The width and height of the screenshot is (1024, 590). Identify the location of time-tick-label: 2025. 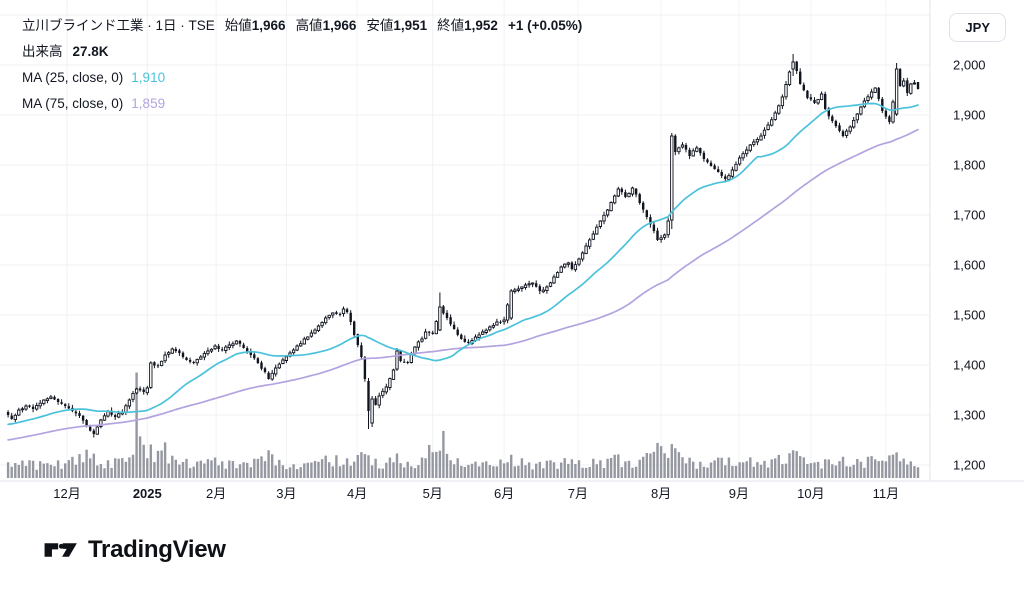
(147, 493).